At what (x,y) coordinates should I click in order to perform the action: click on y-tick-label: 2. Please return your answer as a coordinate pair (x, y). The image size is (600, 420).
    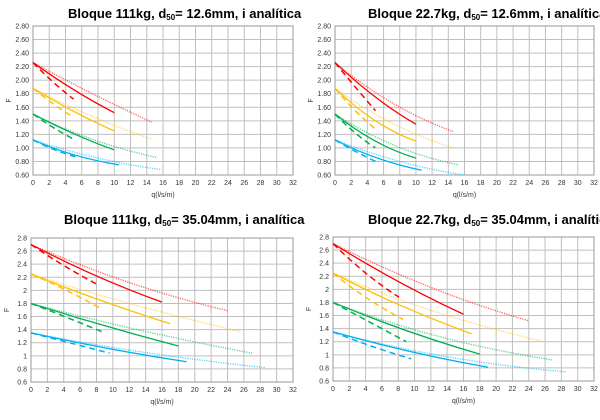
    Looking at the image, I should click on (327, 290).